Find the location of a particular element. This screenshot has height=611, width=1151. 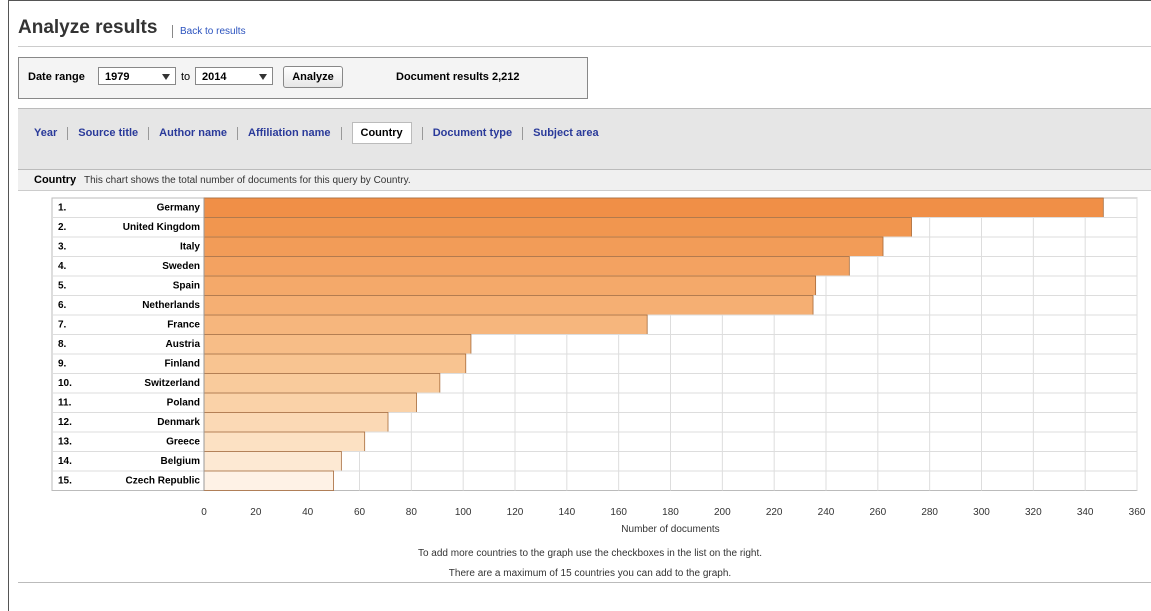

rank-label: 10. is located at coordinates (65, 383).